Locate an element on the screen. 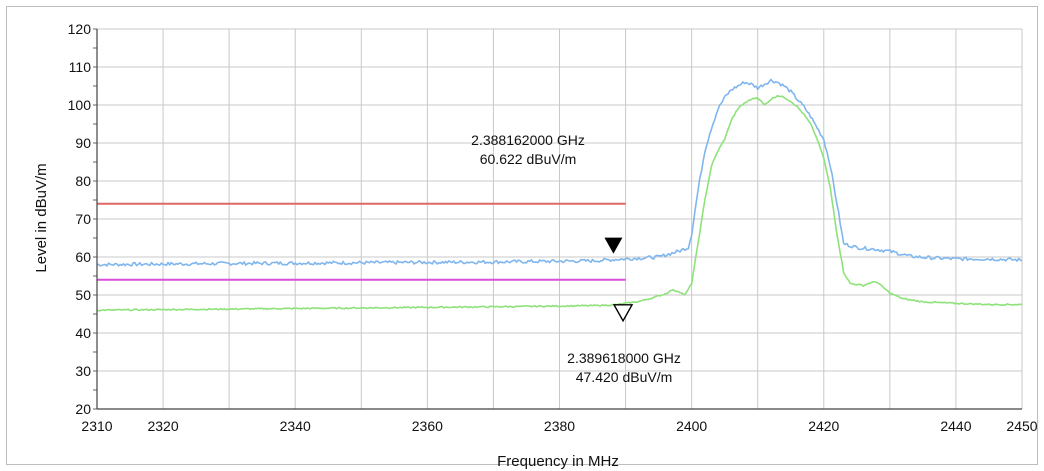 The width and height of the screenshot is (1044, 471). marker-label-level: 47.420 dBuV/m is located at coordinates (624, 377).